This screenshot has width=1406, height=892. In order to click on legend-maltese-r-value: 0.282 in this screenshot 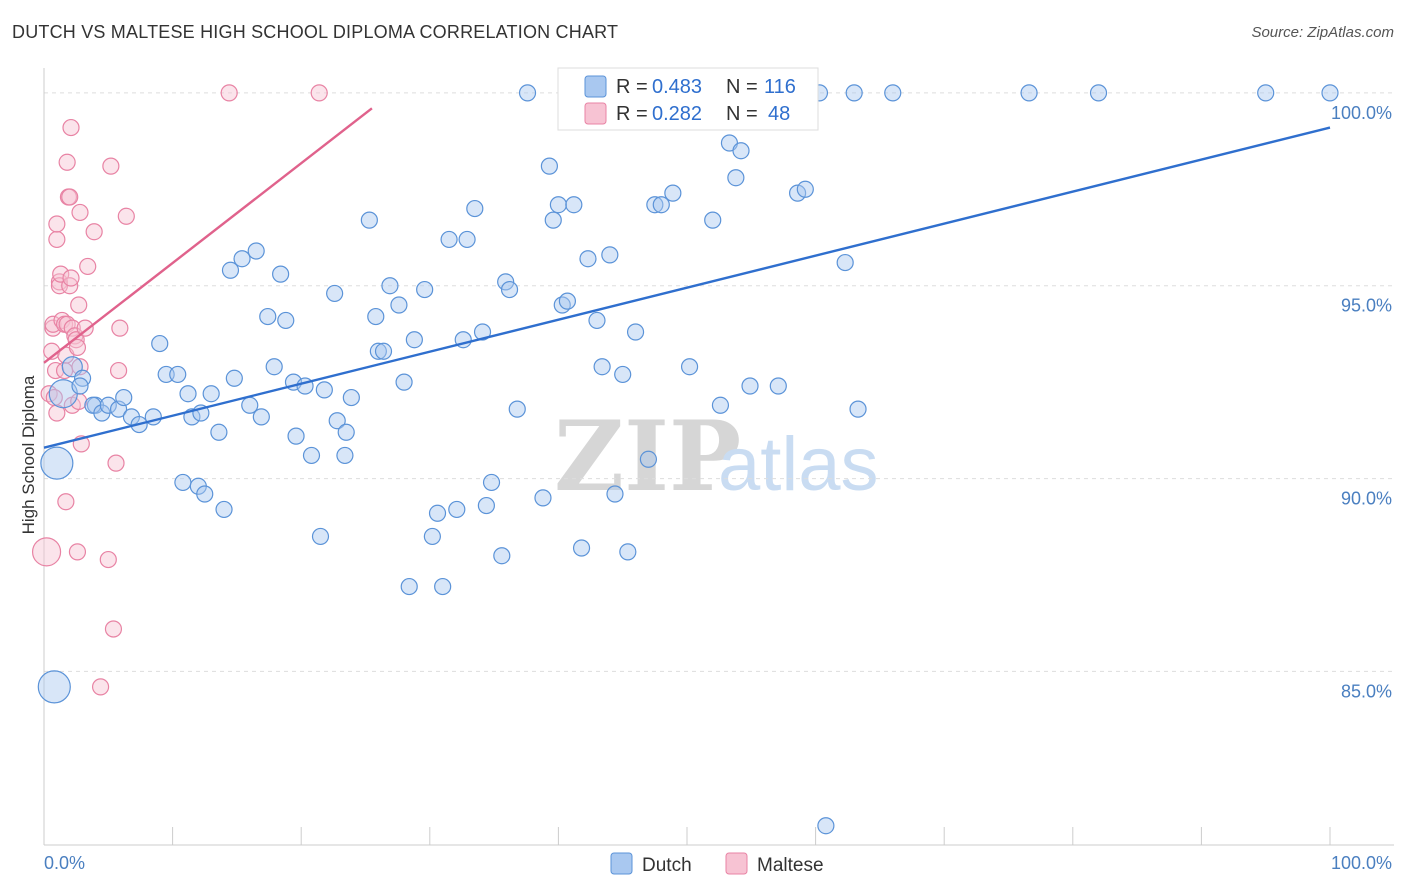, I will do `click(677, 114)`.